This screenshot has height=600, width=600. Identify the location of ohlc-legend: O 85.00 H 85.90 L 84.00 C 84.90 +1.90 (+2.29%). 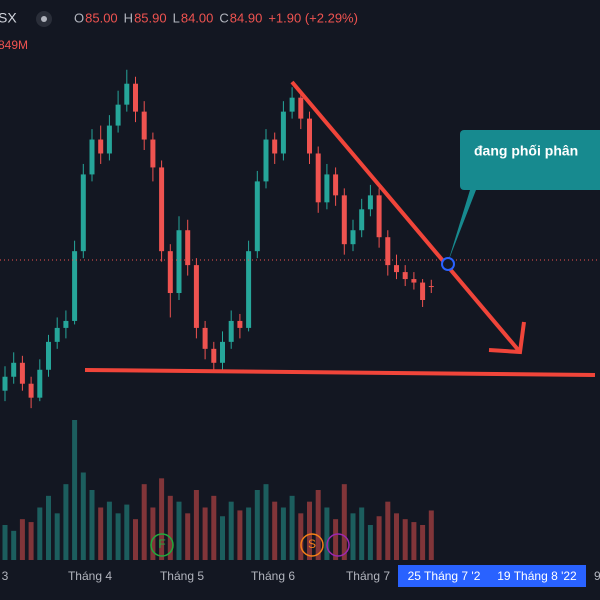
(216, 17).